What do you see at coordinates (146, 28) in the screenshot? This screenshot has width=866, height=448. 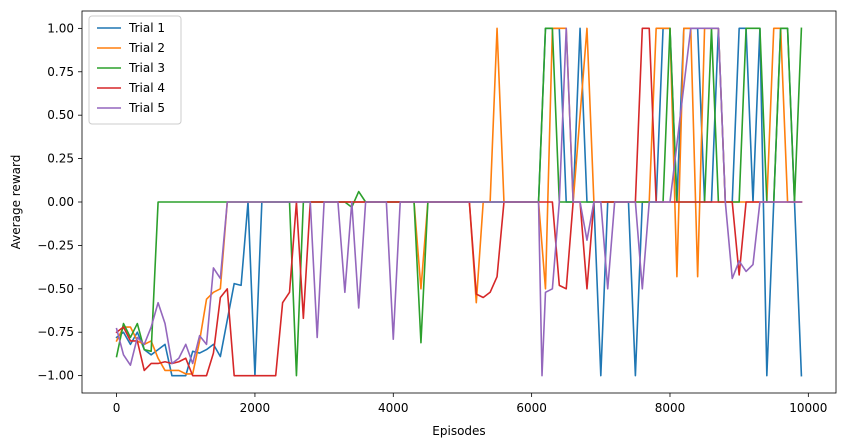 I see `legend-label: Trial 1` at bounding box center [146, 28].